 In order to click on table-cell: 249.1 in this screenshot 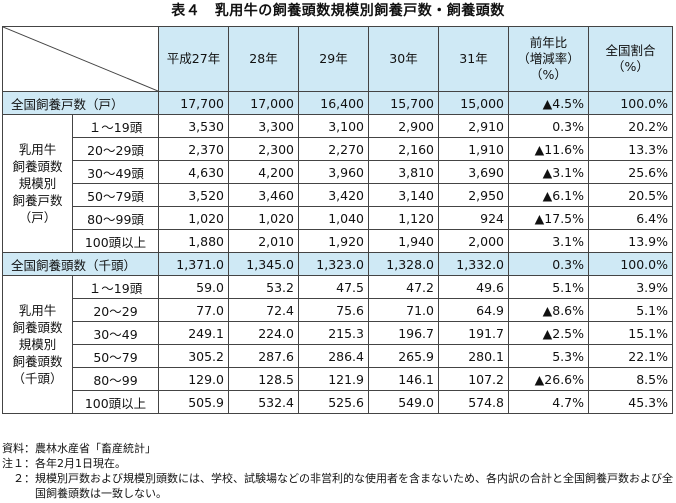, I will do `click(193, 333)`.